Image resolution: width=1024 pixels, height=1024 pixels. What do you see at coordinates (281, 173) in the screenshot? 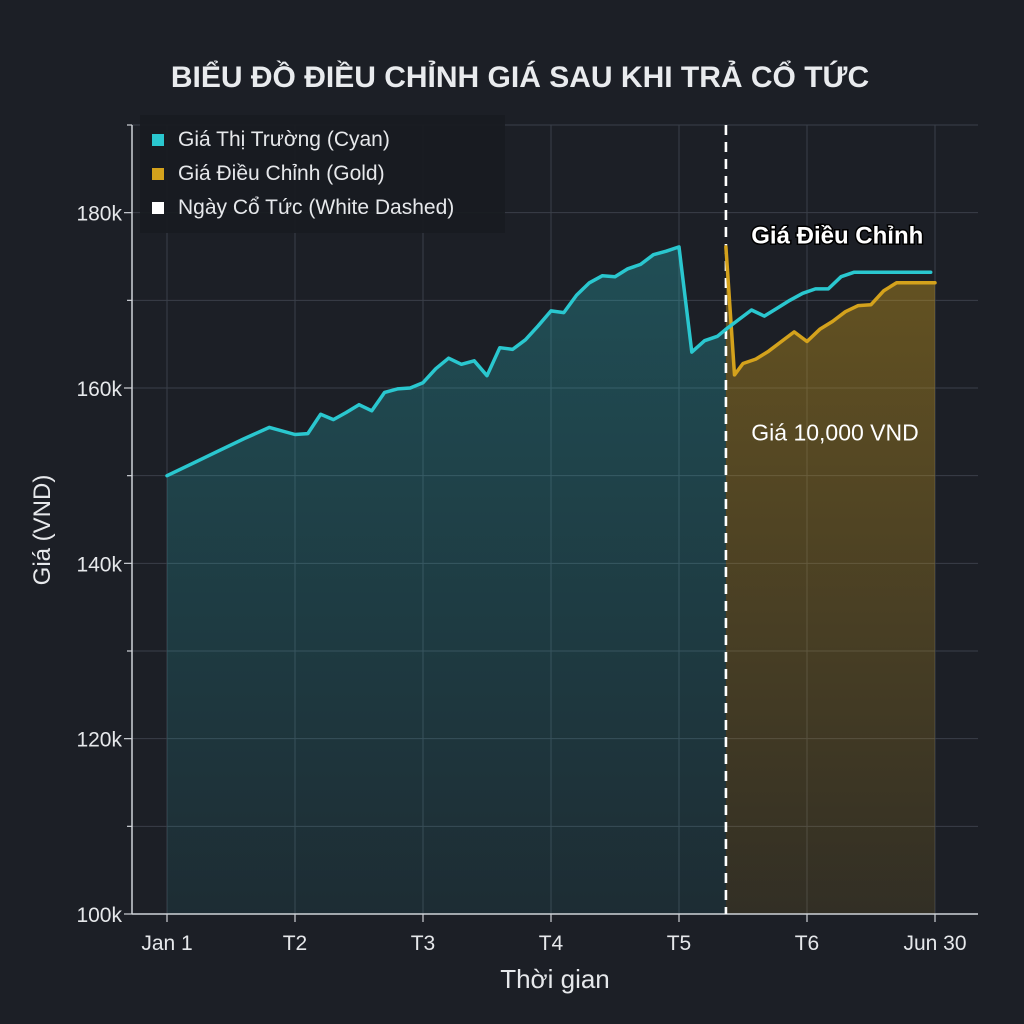
I see `legend-label-adjusted-price: Giá Điều Chỉnh (Gold)` at bounding box center [281, 173].